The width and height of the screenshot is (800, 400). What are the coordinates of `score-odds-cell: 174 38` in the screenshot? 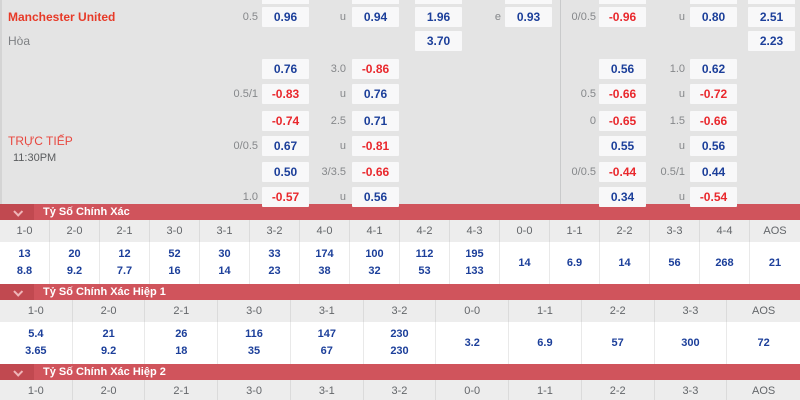 It's located at (325, 263).